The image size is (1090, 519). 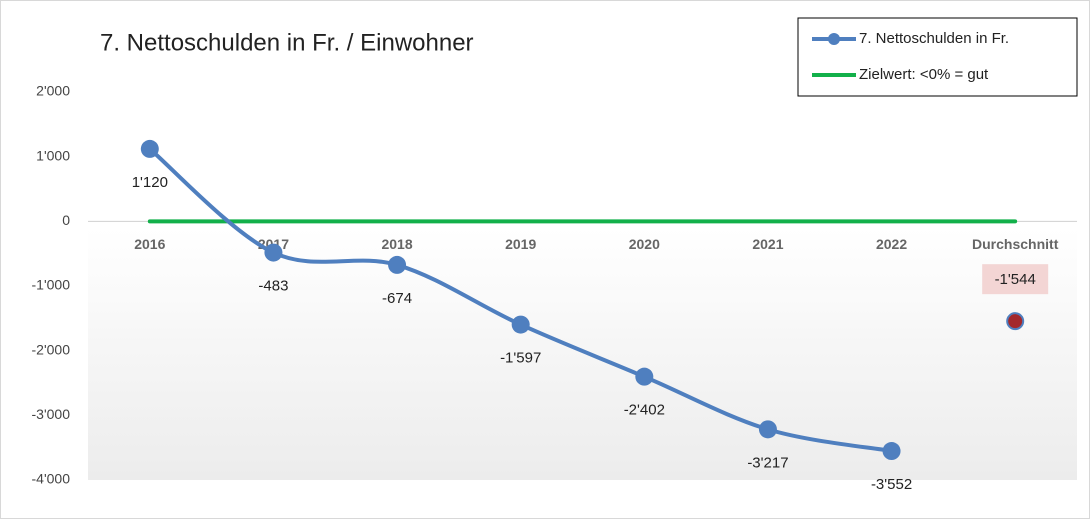 I want to click on average-point, so click(x=1015, y=321).